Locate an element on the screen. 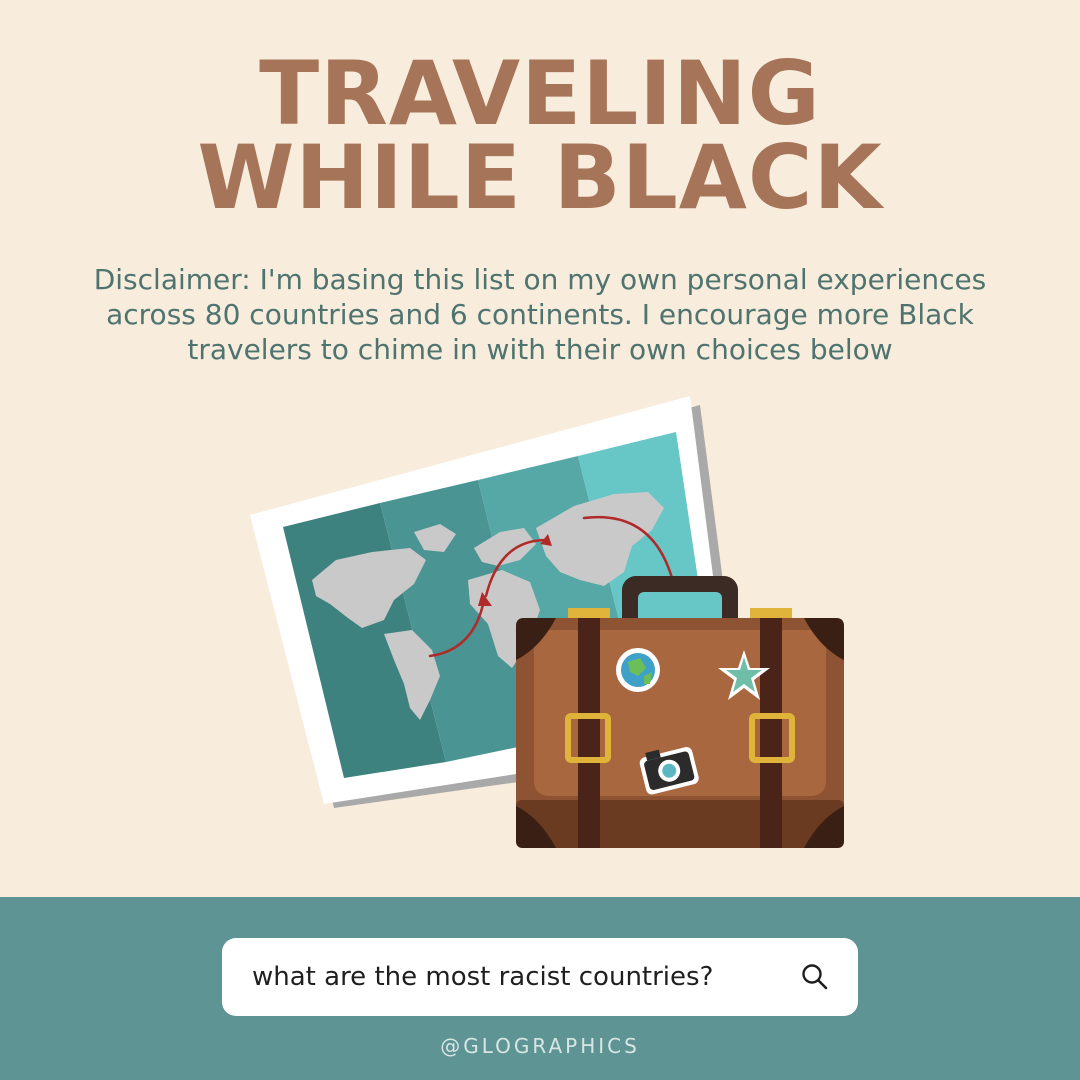 The width and height of the screenshot is (1080, 1080). author-handle: @GLOGRAPHICS is located at coordinates (540, 1046).